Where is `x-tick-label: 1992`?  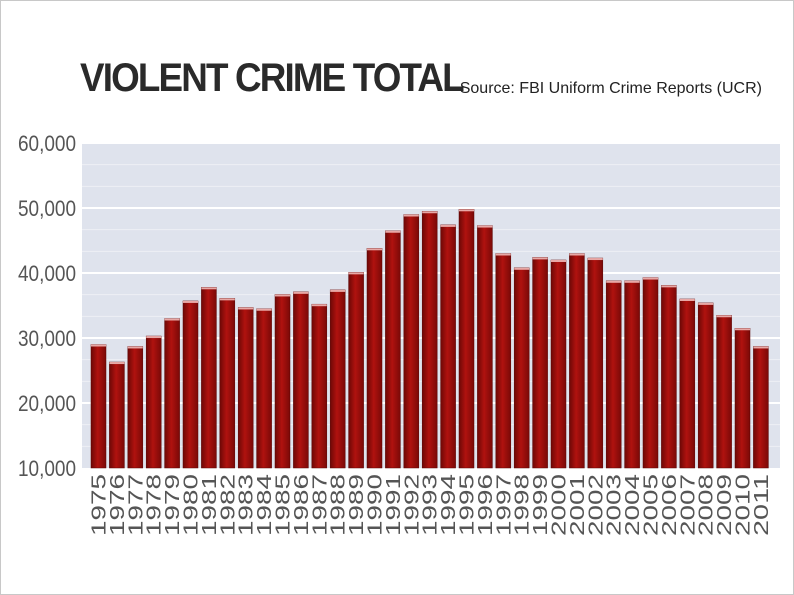 x-tick-label: 1992 is located at coordinates (412, 505).